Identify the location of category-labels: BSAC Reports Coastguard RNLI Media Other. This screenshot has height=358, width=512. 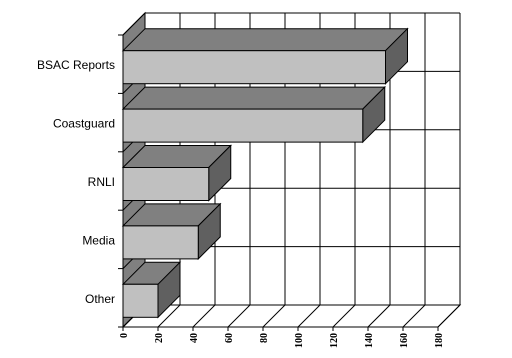
(76, 182).